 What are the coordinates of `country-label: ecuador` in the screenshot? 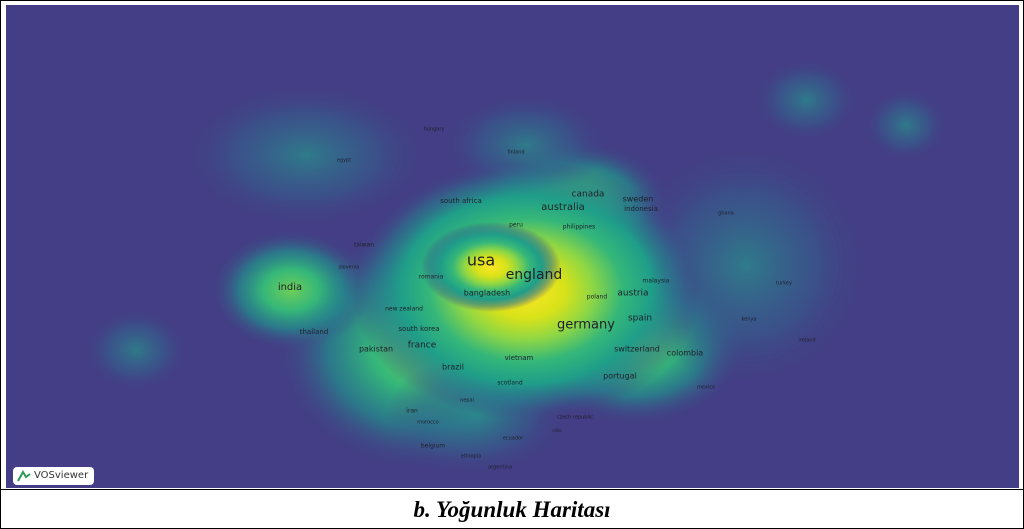 It's located at (513, 439).